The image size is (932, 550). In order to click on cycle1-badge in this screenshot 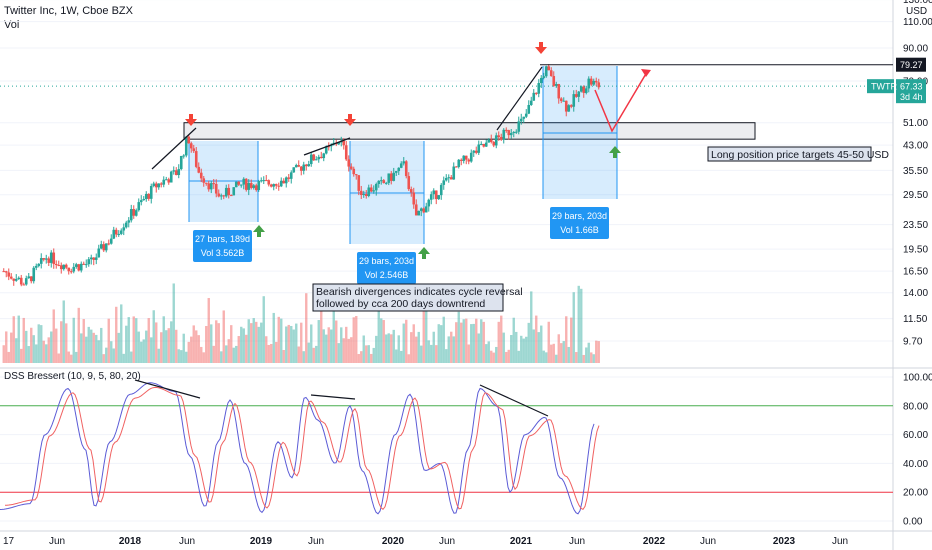, I will do `click(222, 246)`.